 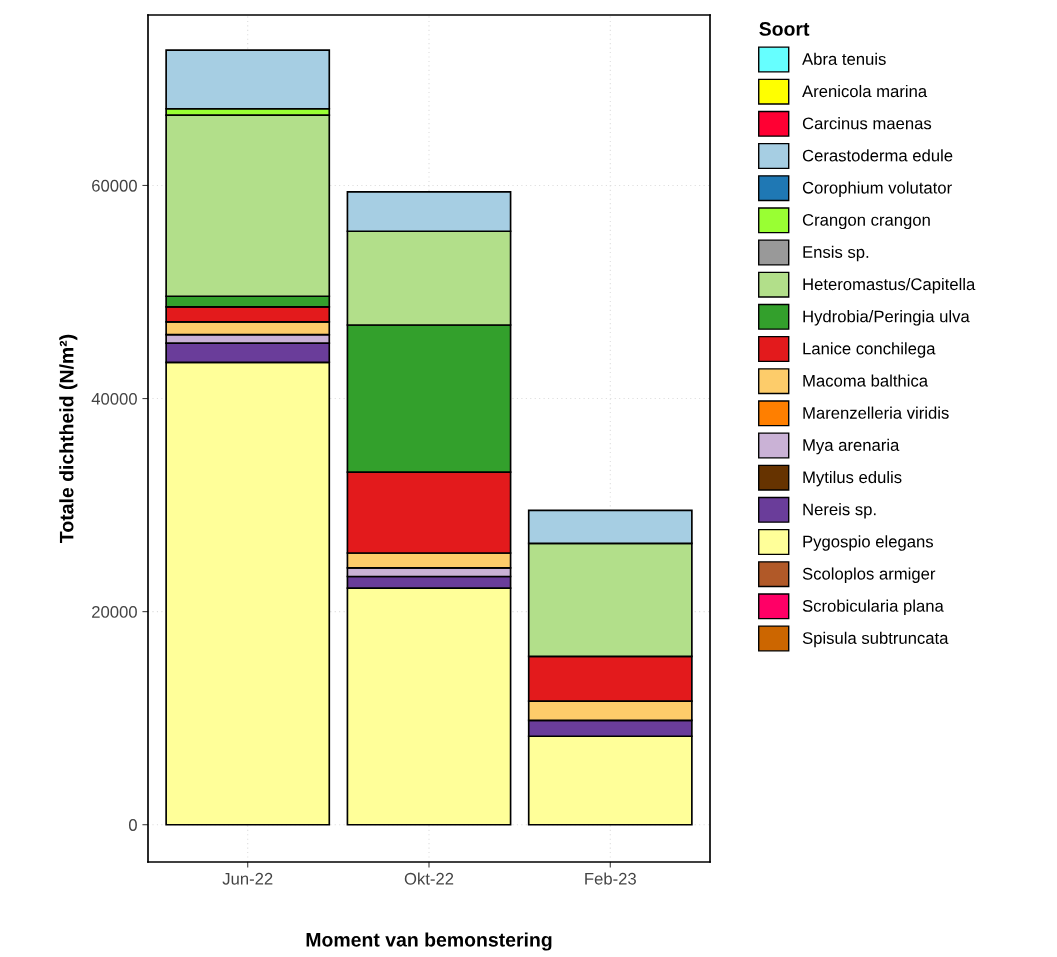 What do you see at coordinates (610, 878) in the screenshot?
I see `x-tick-label: Feb-23` at bounding box center [610, 878].